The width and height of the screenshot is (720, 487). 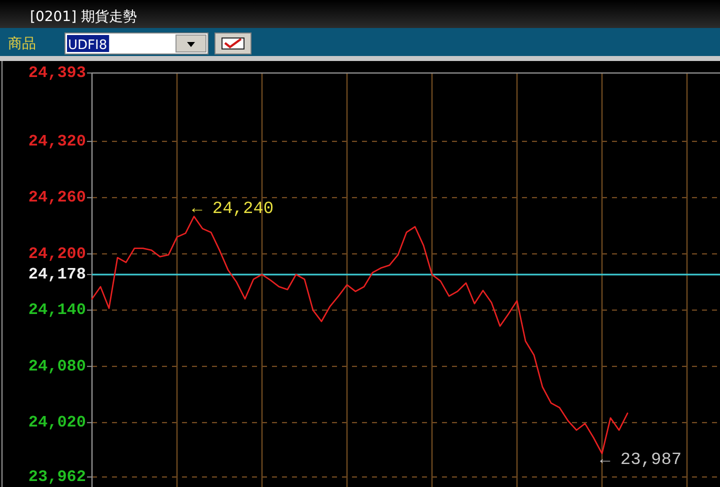 What do you see at coordinates (57, 197) in the screenshot?
I see `ytick-label: 24,260` at bounding box center [57, 197].